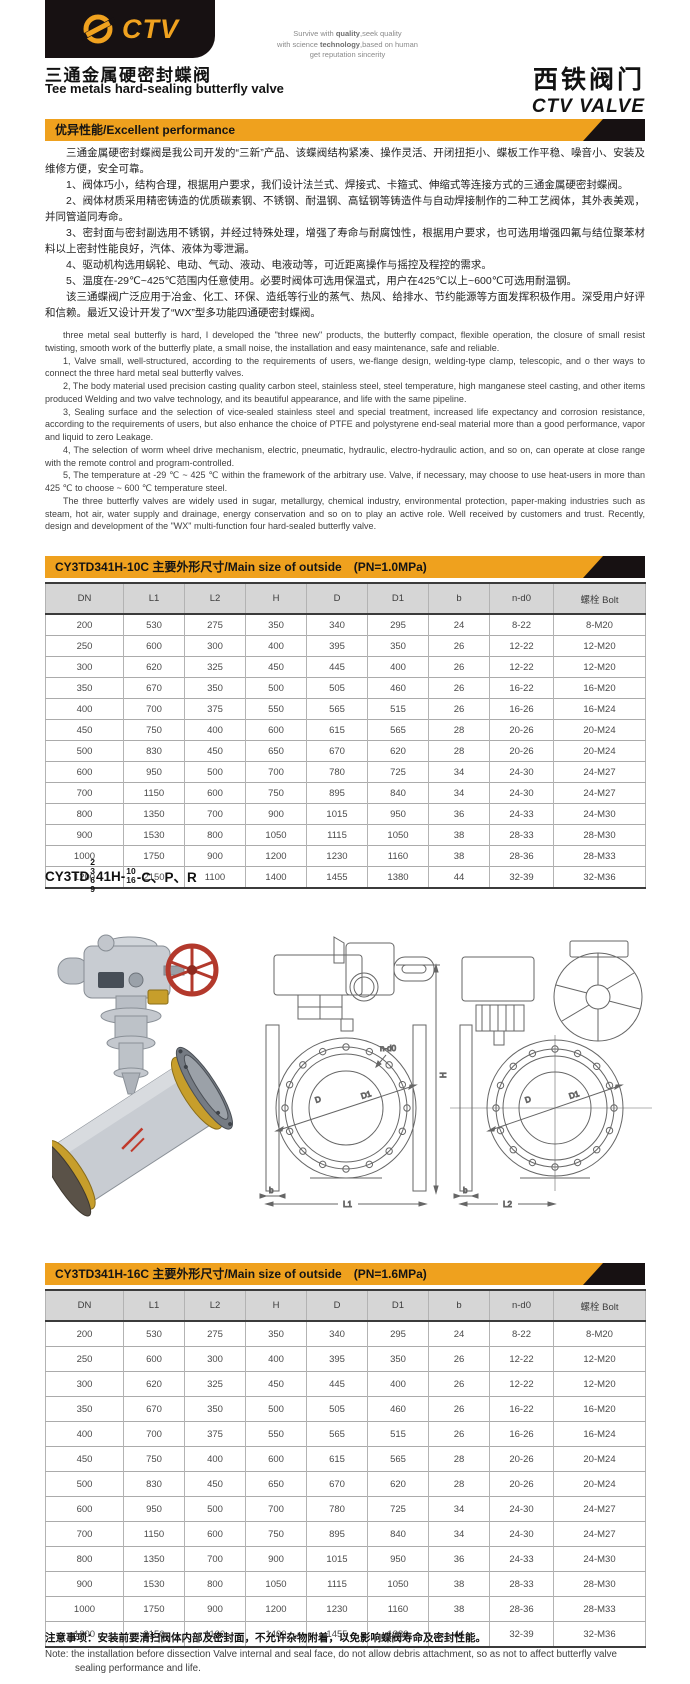 This screenshot has height=1684, width=690. Describe the element at coordinates (521, 772) in the screenshot. I see `table-cell: 24-30` at that location.